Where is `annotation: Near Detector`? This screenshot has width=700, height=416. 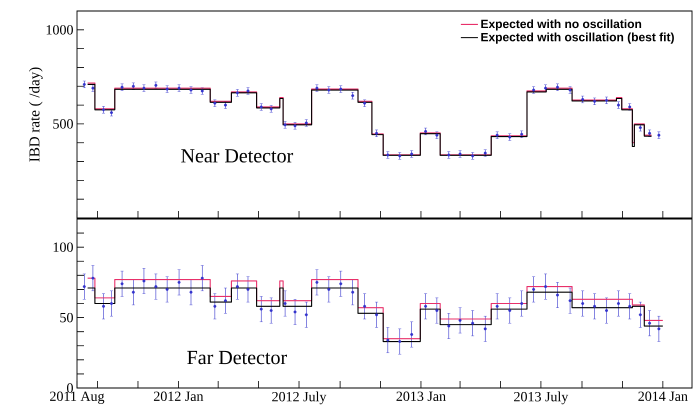 annotation: Near Detector is located at coordinates (237, 156).